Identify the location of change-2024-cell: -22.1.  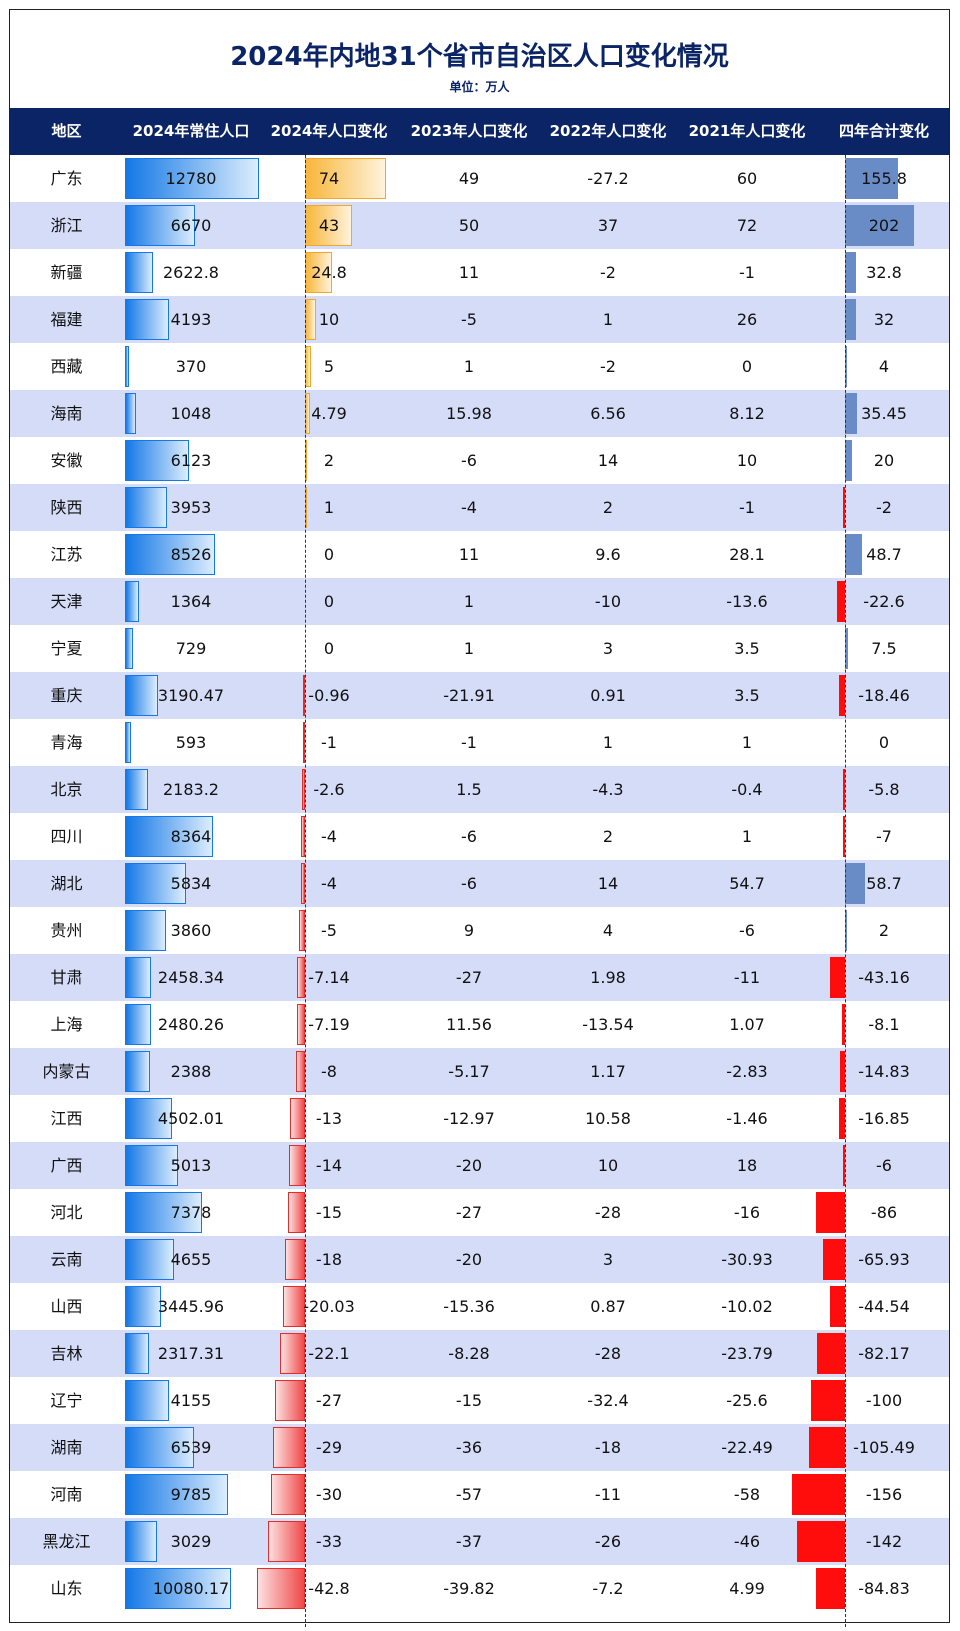
(329, 1353).